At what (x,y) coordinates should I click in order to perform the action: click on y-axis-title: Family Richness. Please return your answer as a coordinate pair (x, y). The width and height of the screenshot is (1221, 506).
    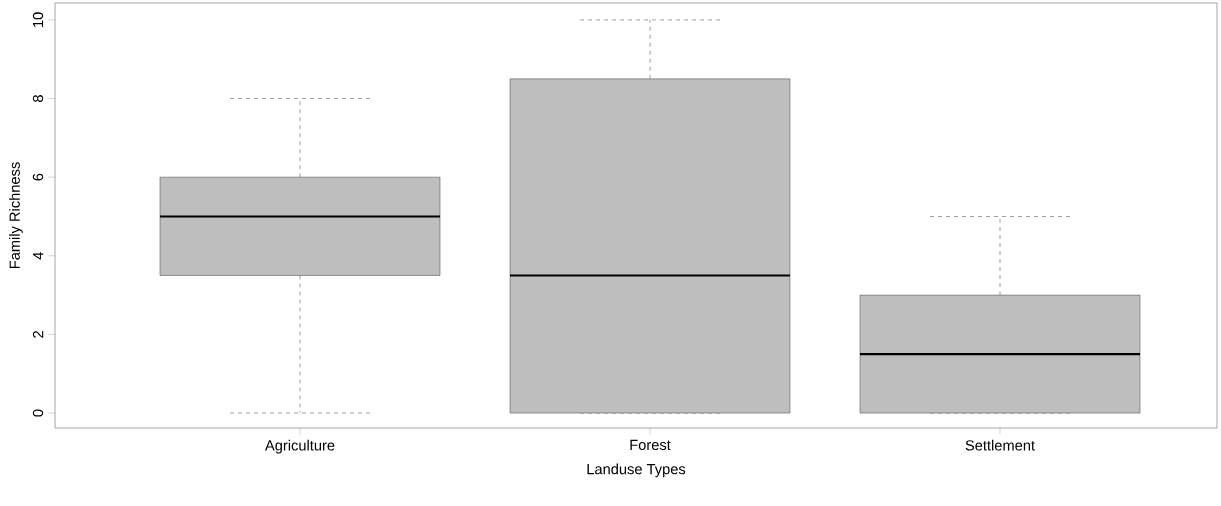
    Looking at the image, I should click on (16, 215).